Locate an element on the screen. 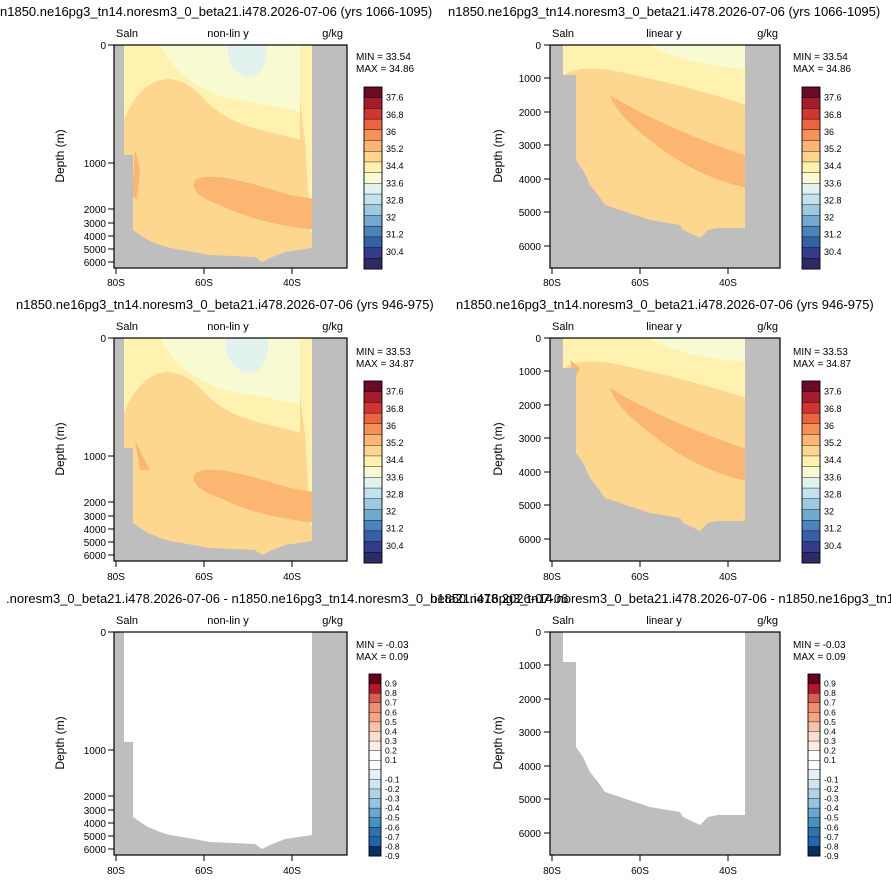 Image resolution: width=891 pixels, height=887 pixels. colorbar-label: 0.3 is located at coordinates (830, 741).